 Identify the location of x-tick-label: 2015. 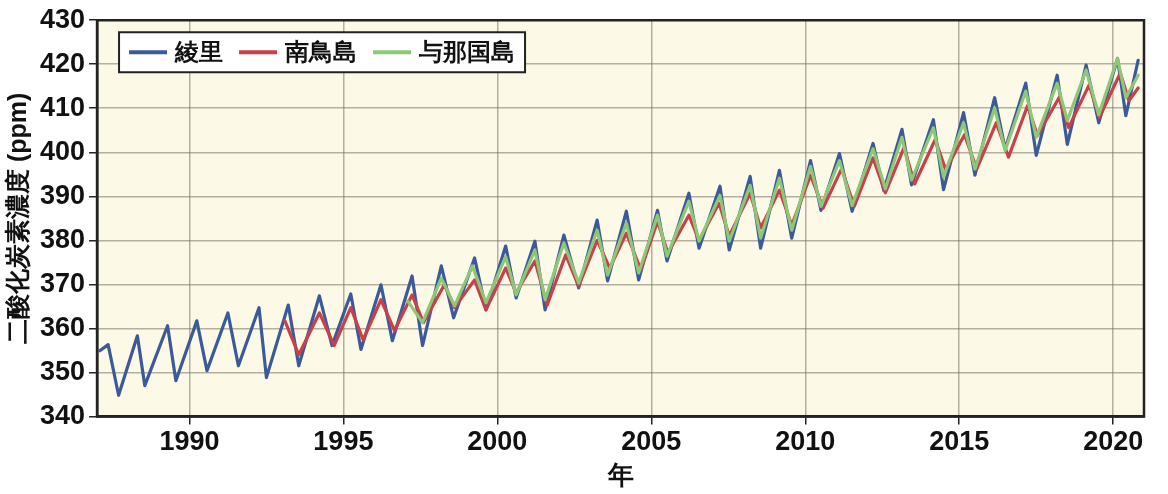
(959, 441).